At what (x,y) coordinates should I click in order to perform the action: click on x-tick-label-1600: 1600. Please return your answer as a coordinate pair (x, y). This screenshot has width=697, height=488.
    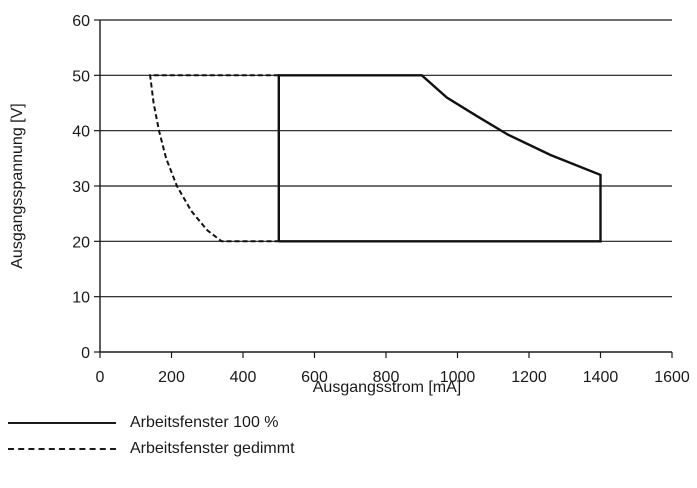
    Looking at the image, I should click on (672, 377).